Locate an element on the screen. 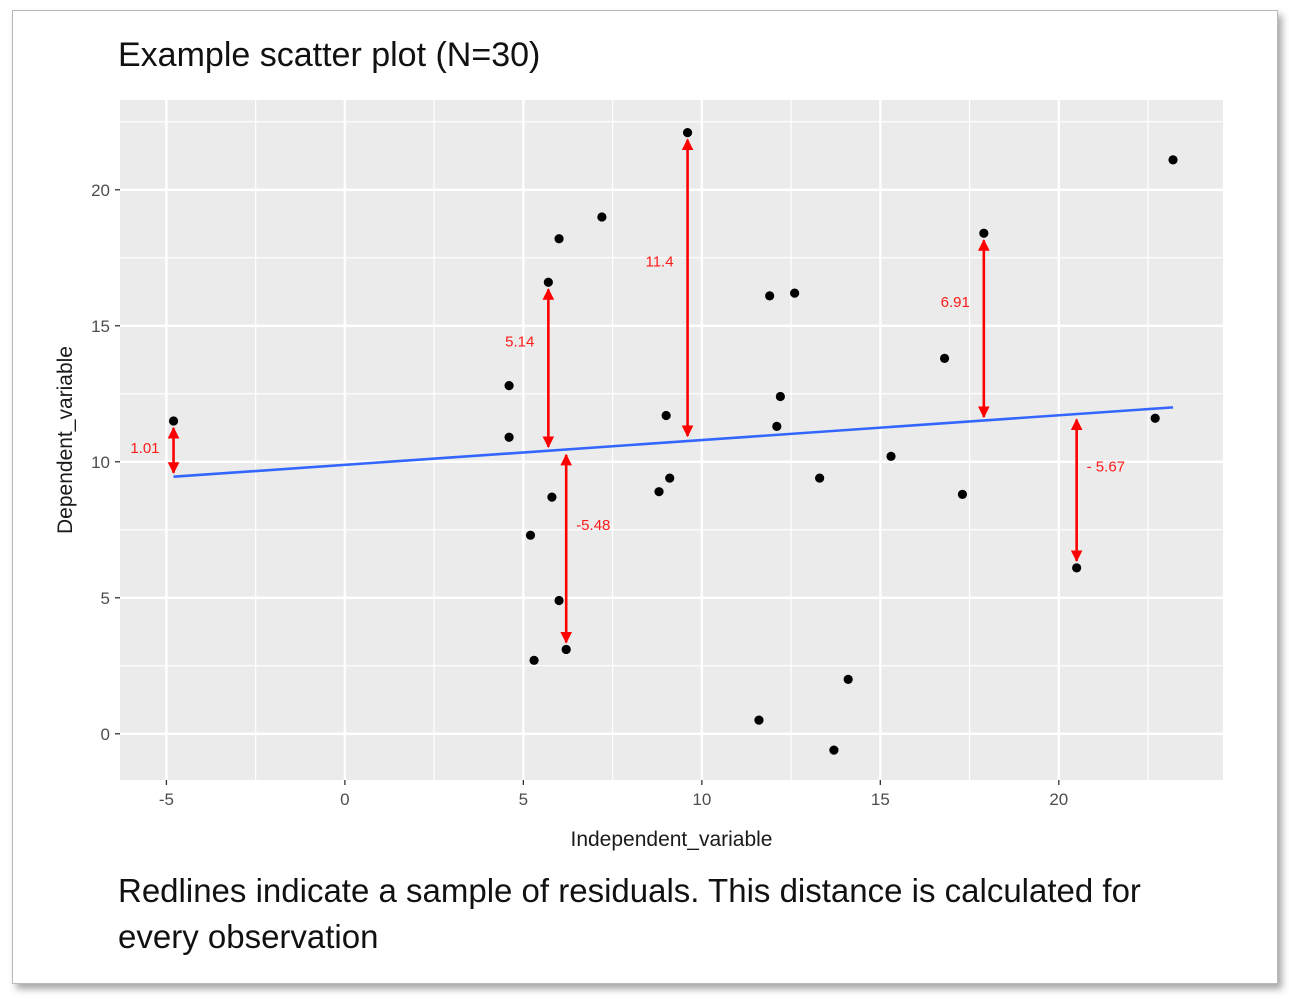  regression-line is located at coordinates (673, 442).